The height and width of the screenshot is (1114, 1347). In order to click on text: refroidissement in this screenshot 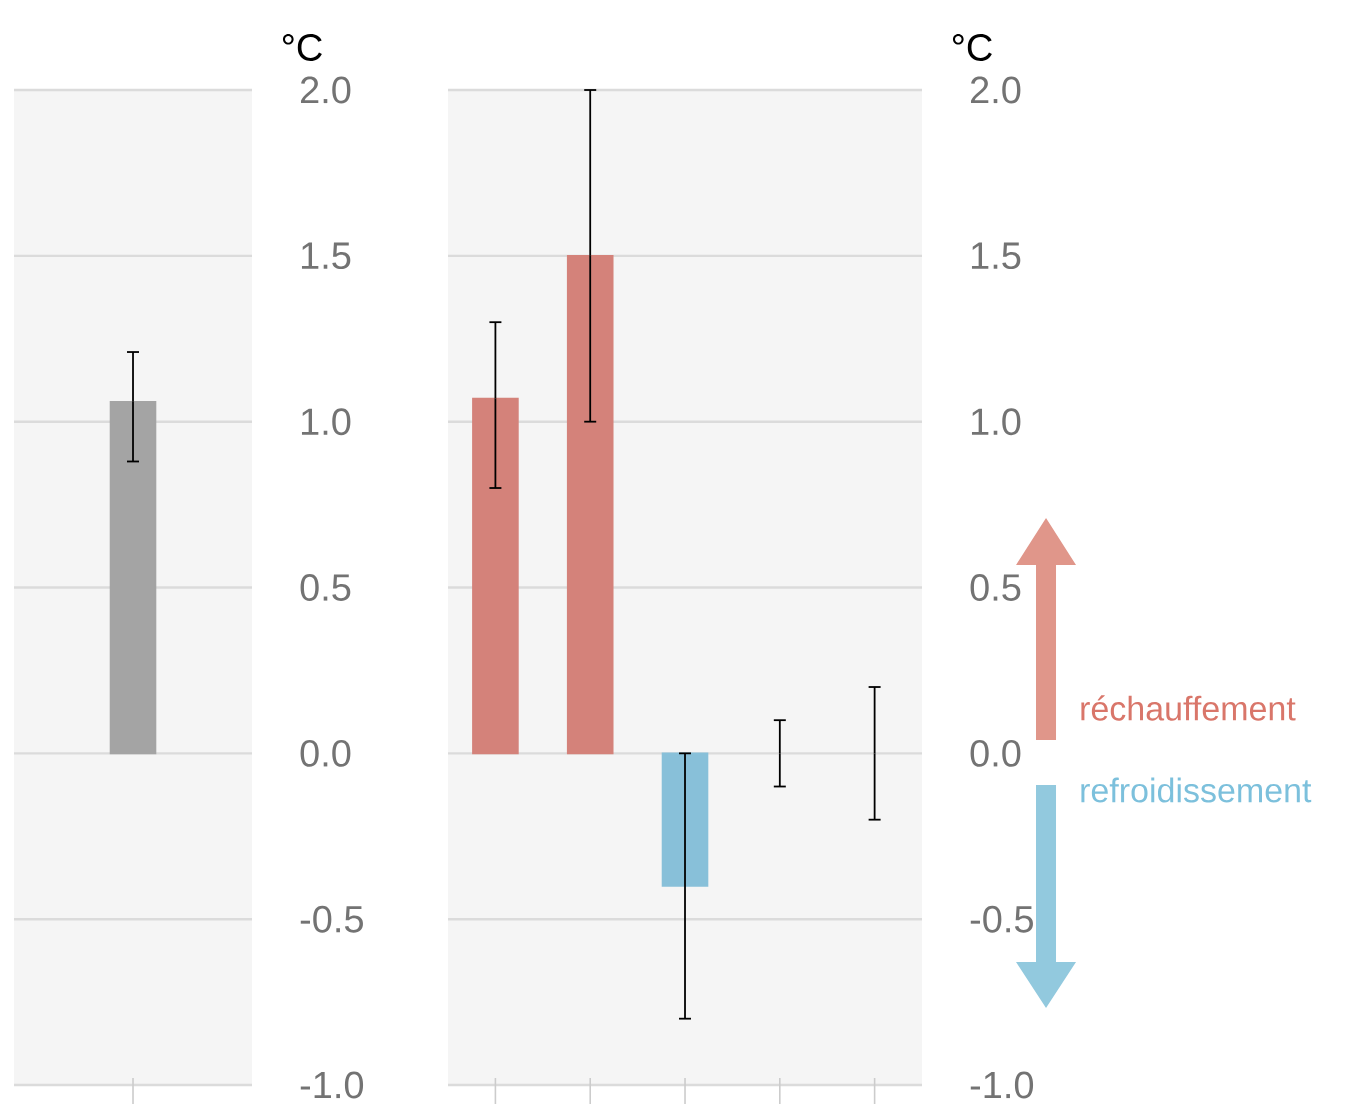, I will do `click(1196, 790)`.